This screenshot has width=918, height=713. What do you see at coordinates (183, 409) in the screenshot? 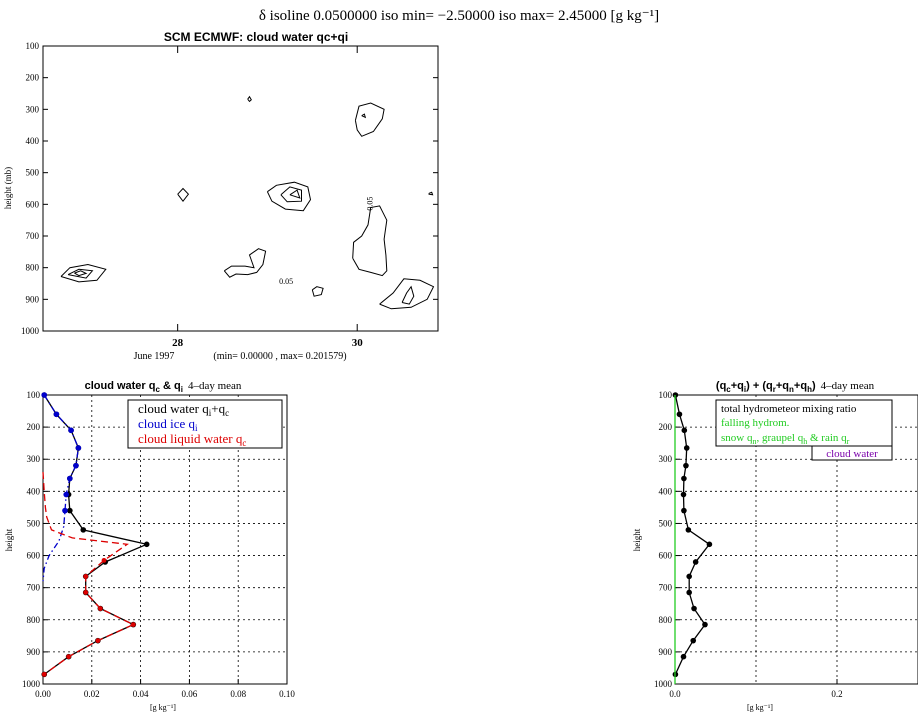
I see `legend-cloud-water: cloud water qi+qc` at bounding box center [183, 409].